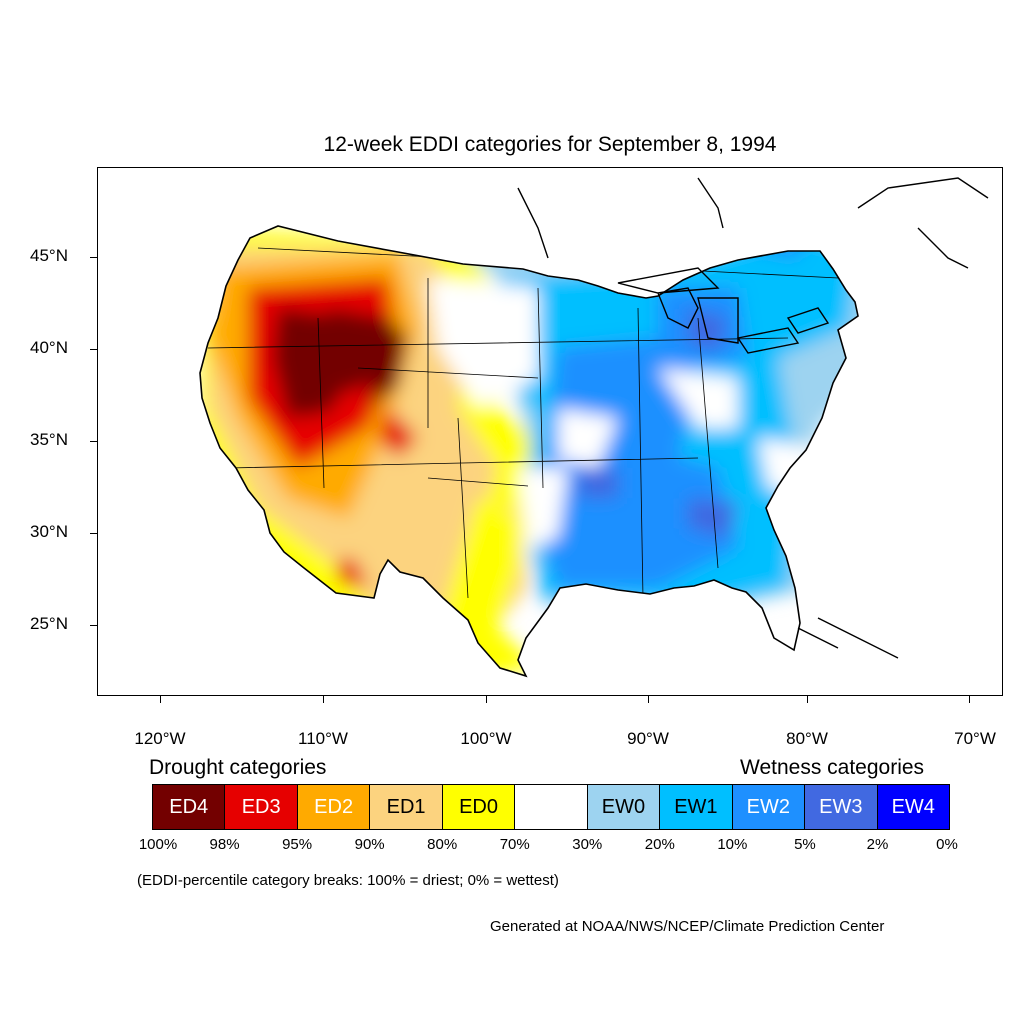 The height and width of the screenshot is (1024, 1024). I want to click on legend-break-label: 30%, so click(587, 844).